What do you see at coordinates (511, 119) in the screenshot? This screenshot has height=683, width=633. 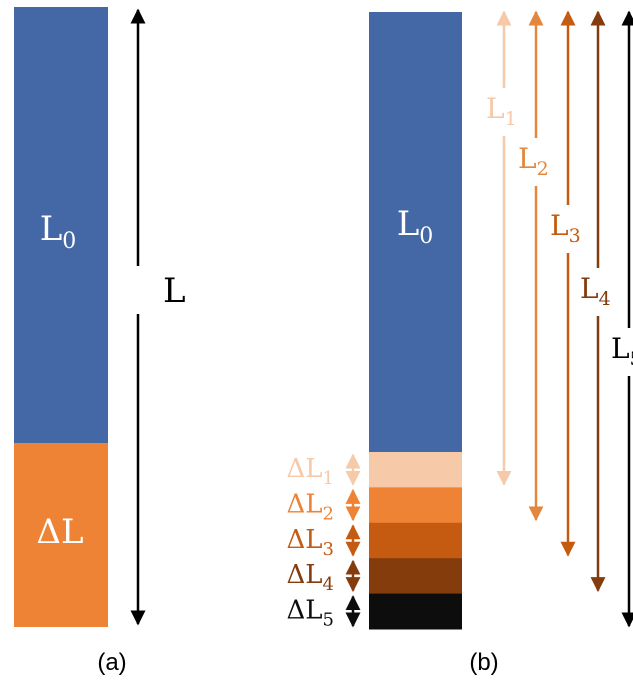 I see `length-label-sub: 1` at bounding box center [511, 119].